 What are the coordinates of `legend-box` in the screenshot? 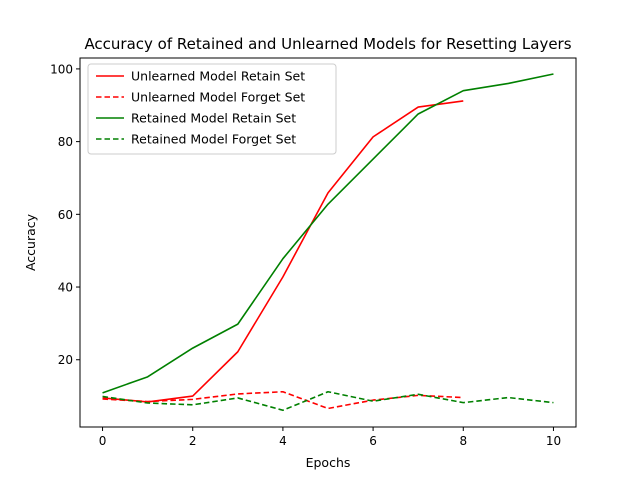 It's located at (212, 109).